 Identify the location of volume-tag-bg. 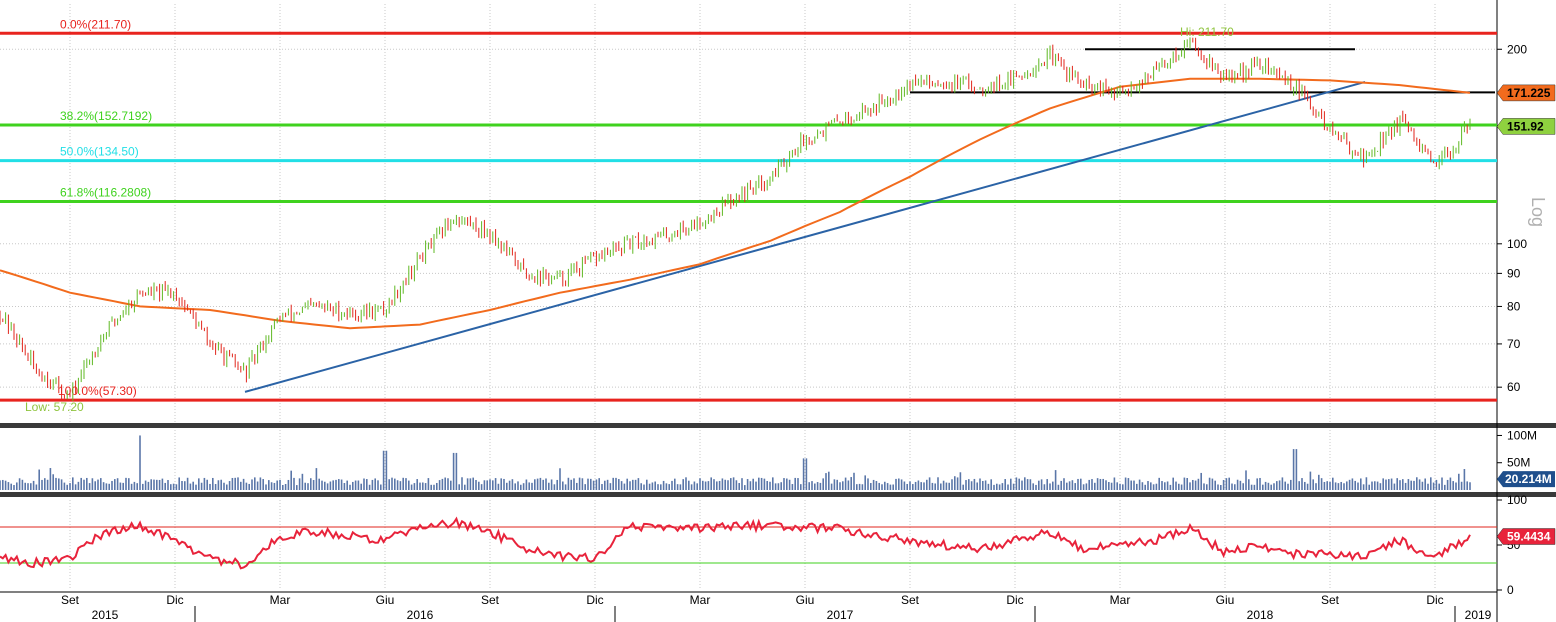
(1526, 479).